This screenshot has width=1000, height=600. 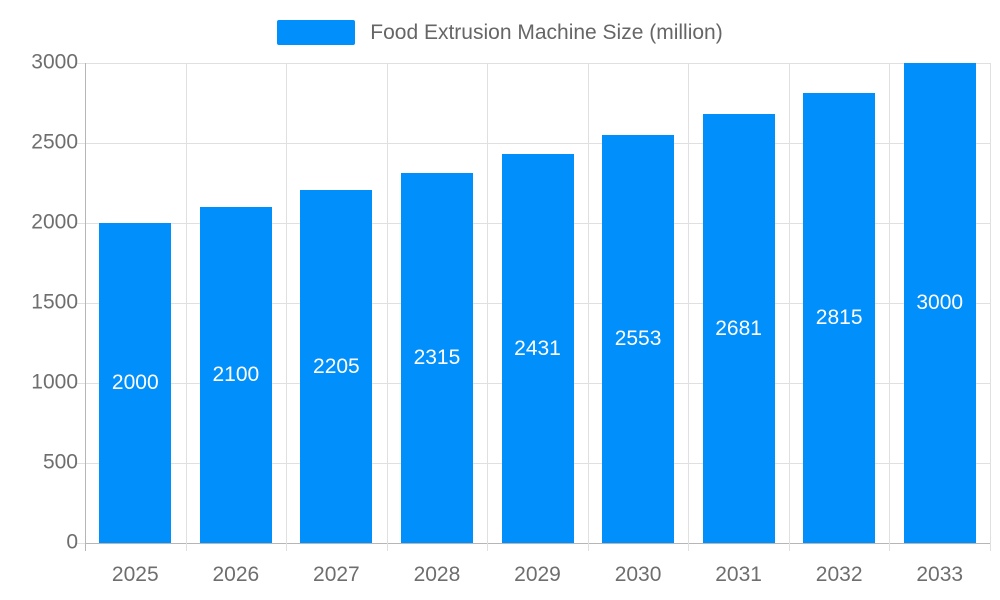 I want to click on x-axis-label-2031: 2031, so click(x=738, y=574).